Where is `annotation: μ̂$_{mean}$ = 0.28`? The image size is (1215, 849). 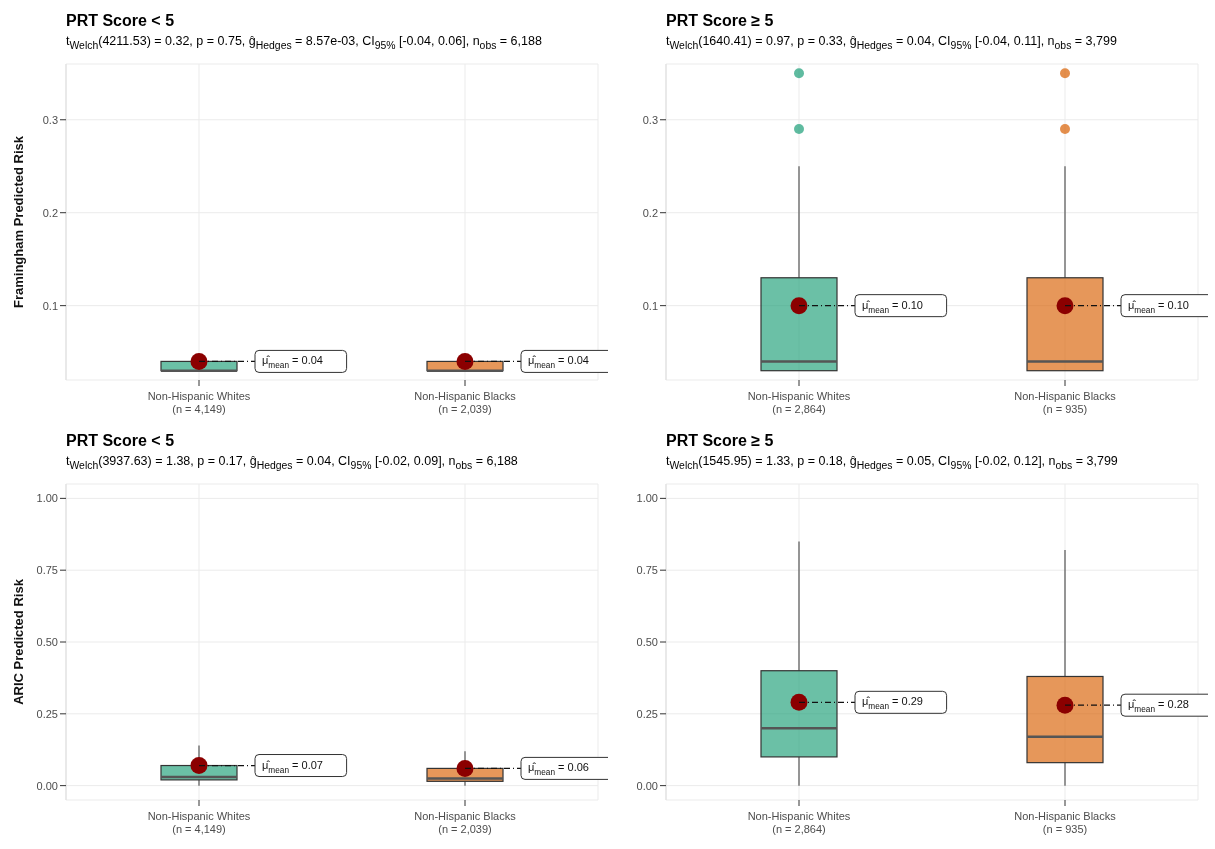 annotation: μ̂$_{mean}$ = 0.28 is located at coordinates (1158, 706).